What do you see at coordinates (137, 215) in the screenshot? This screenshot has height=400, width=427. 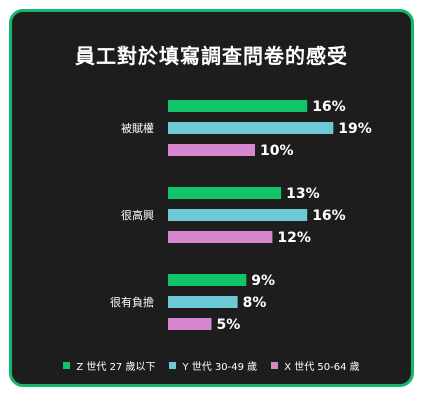 I see `category-label: 很高興` at bounding box center [137, 215].